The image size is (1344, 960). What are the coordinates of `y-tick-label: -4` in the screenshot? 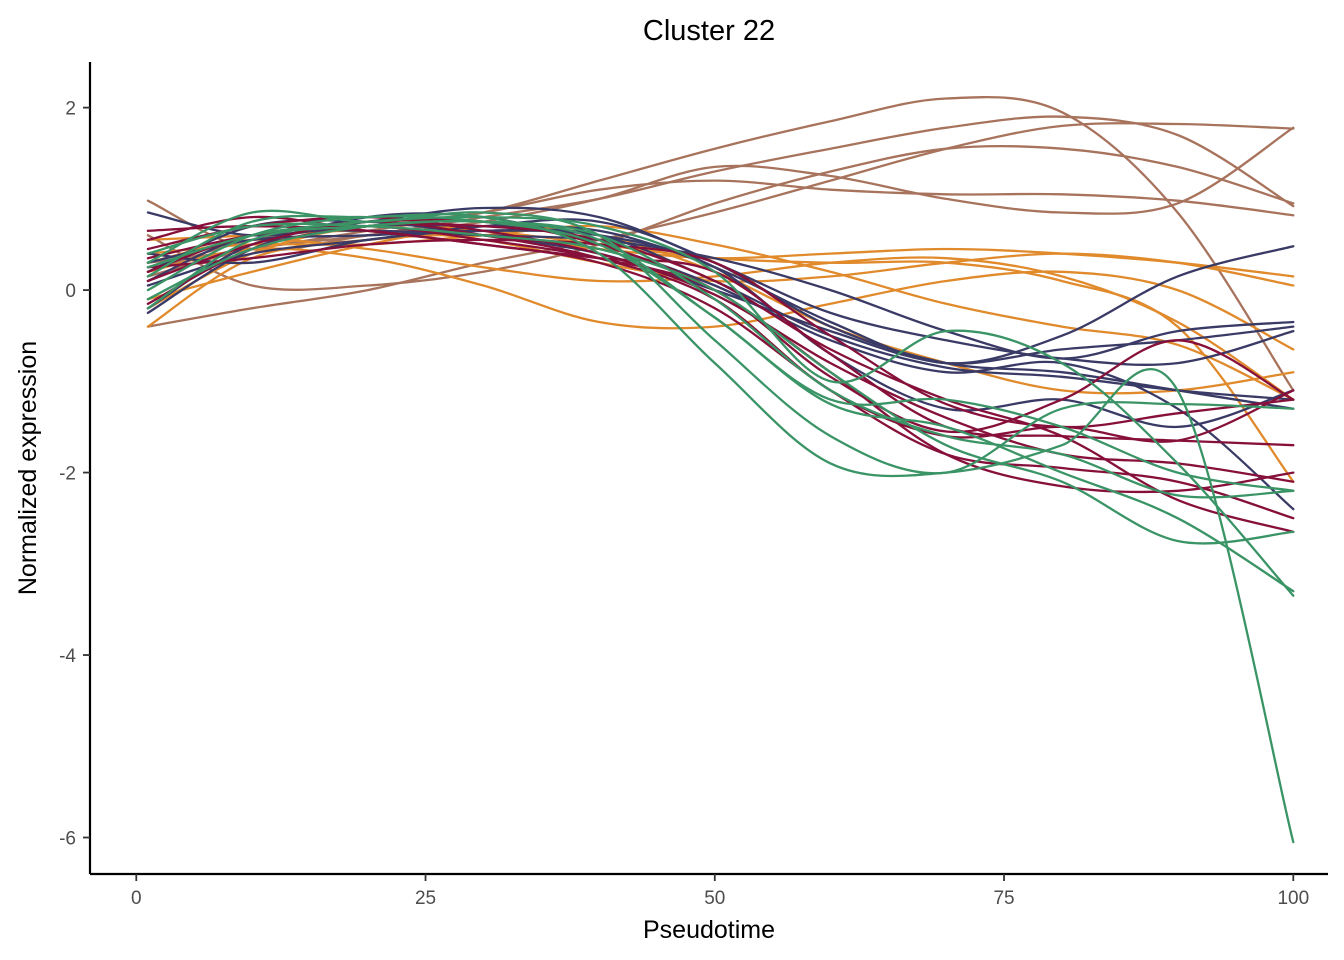 It's located at (67, 656).